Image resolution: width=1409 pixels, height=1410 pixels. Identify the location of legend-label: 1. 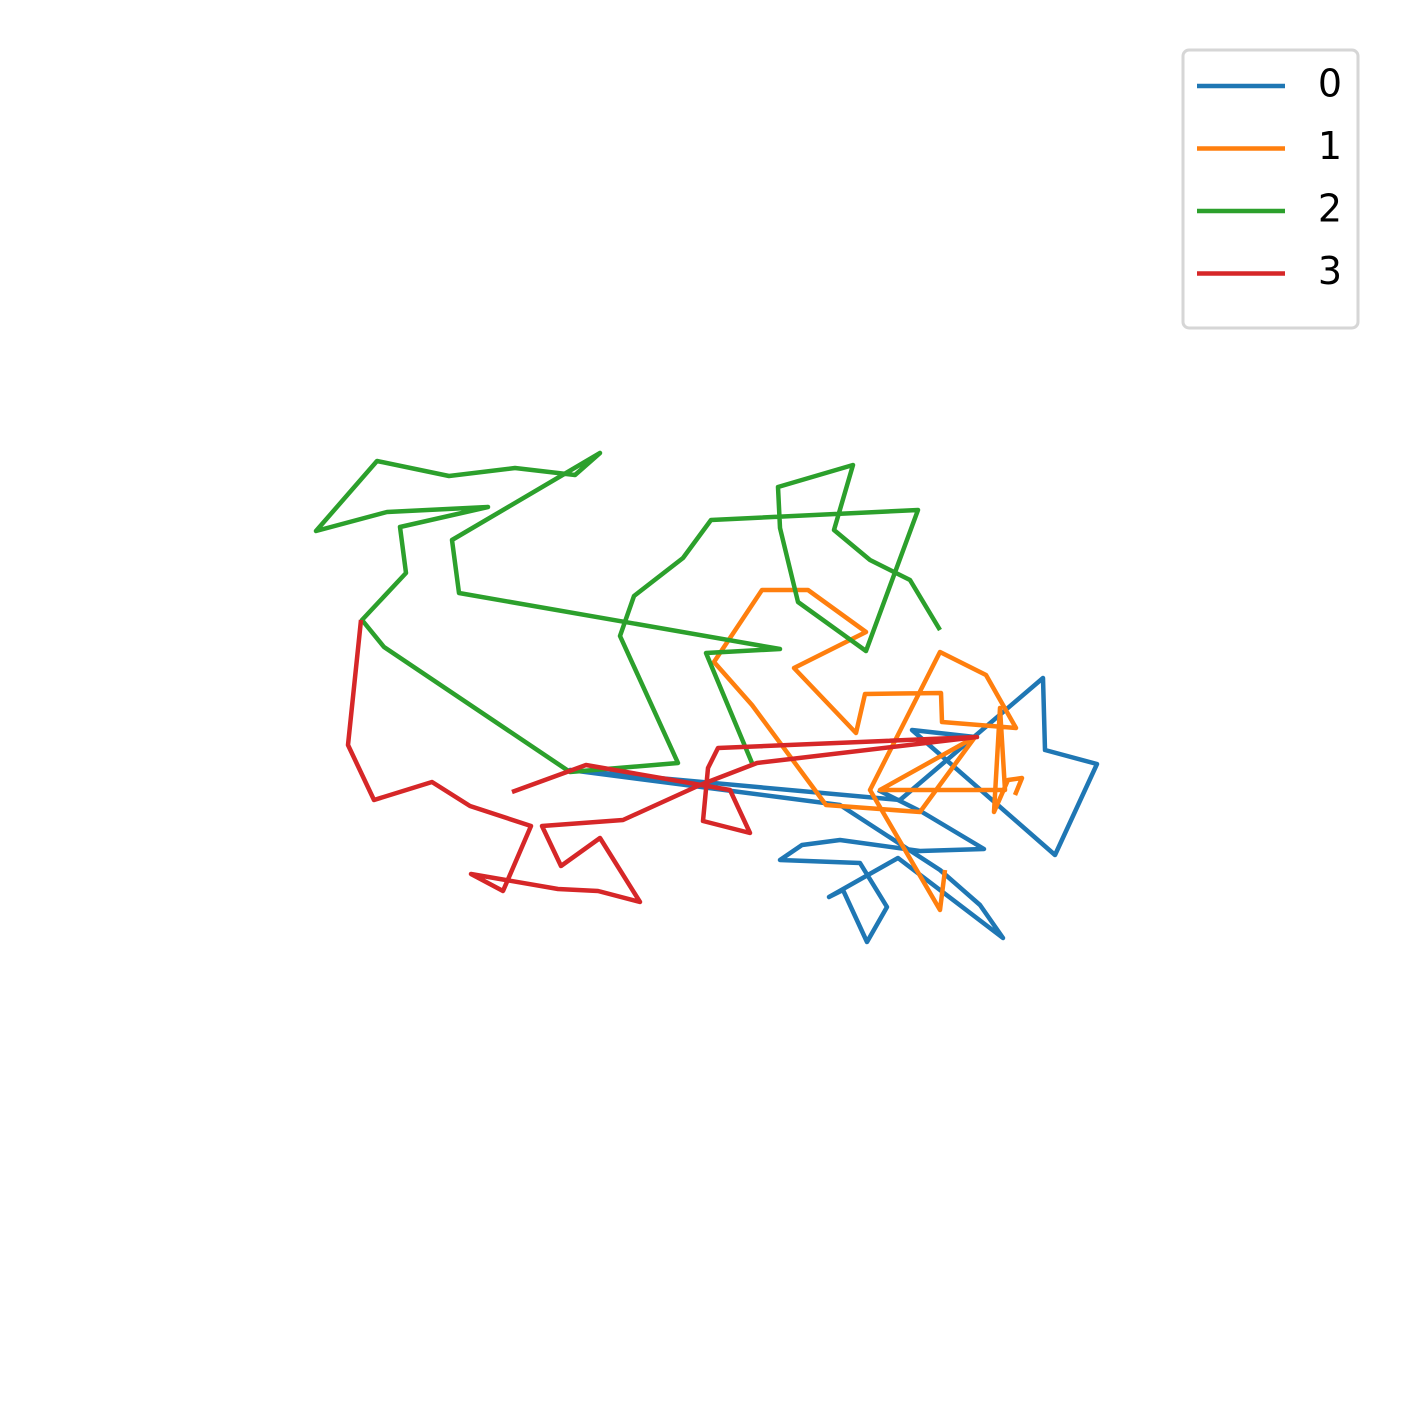
(1330, 146).